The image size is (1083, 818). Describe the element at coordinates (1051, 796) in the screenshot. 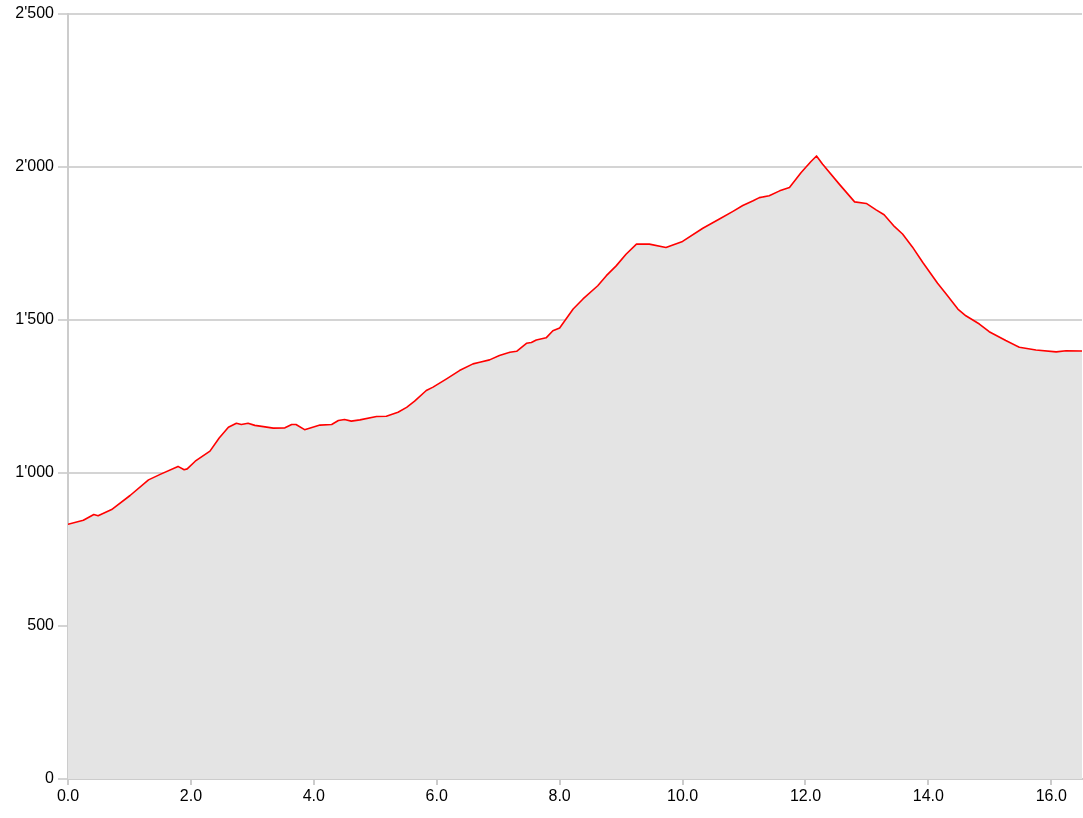

I see `x-tick-label: 16.0` at that location.